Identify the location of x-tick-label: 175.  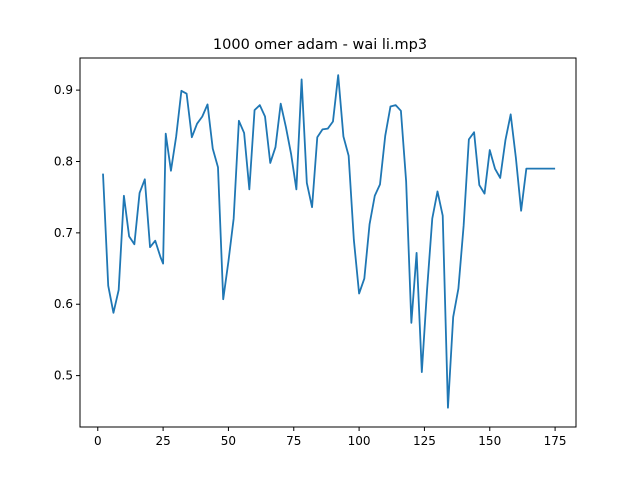
(555, 441).